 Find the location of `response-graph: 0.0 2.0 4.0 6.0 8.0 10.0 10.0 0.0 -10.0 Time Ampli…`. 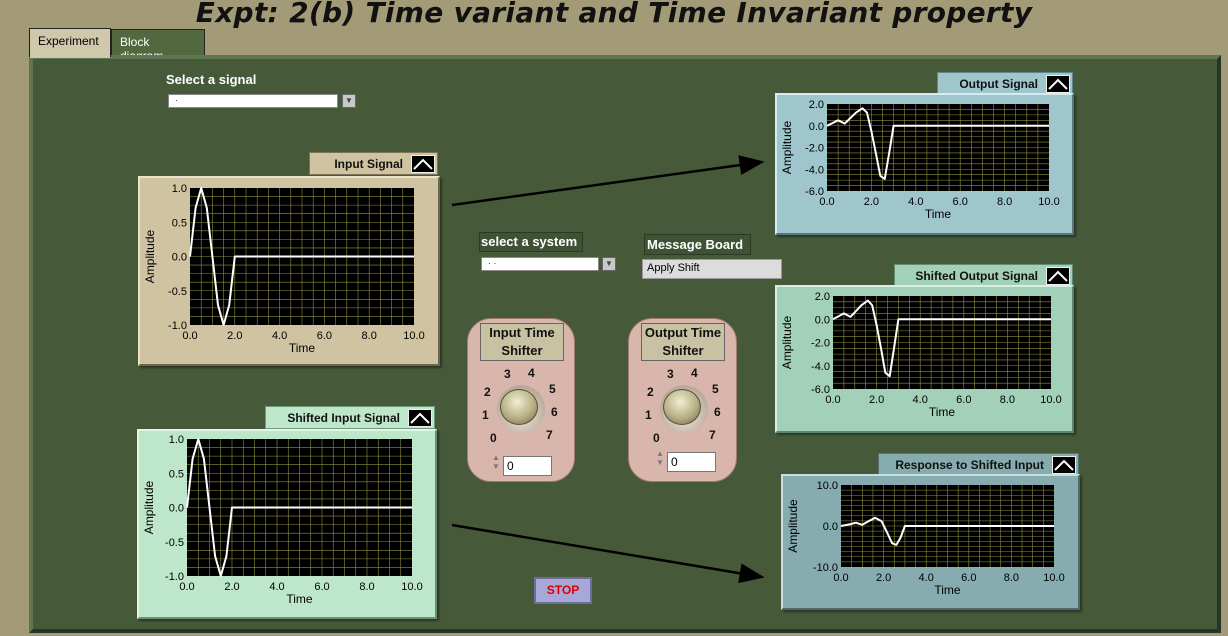

response-graph: 0.0 2.0 4.0 6.0 8.0 10.0 10.0 0.0 -10.0 Time Ampli… is located at coordinates (930, 542).